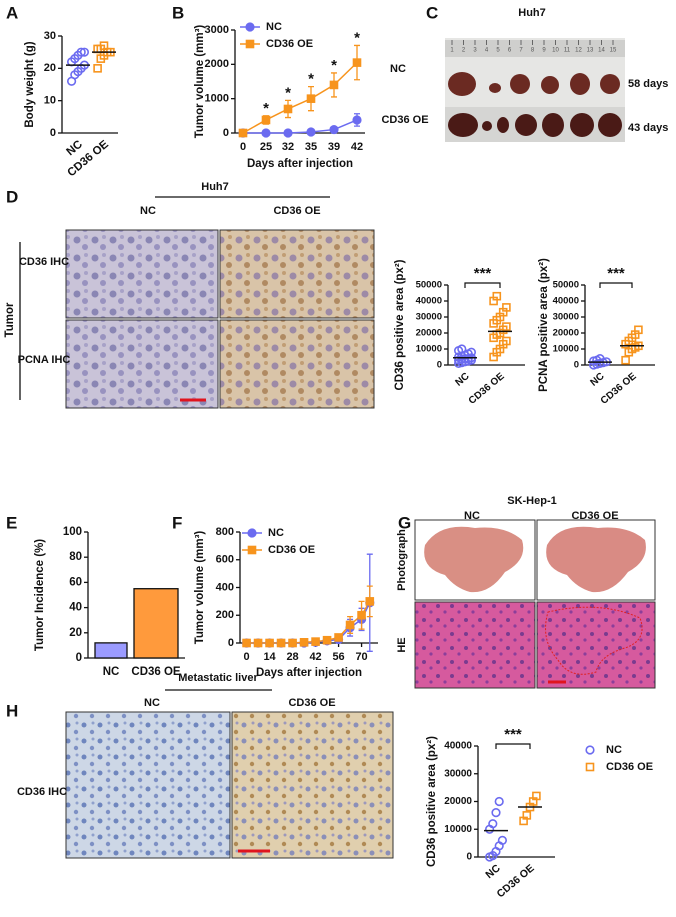 The image size is (676, 917). I want to click on panel-title: SK-Hep-1, so click(532, 501).